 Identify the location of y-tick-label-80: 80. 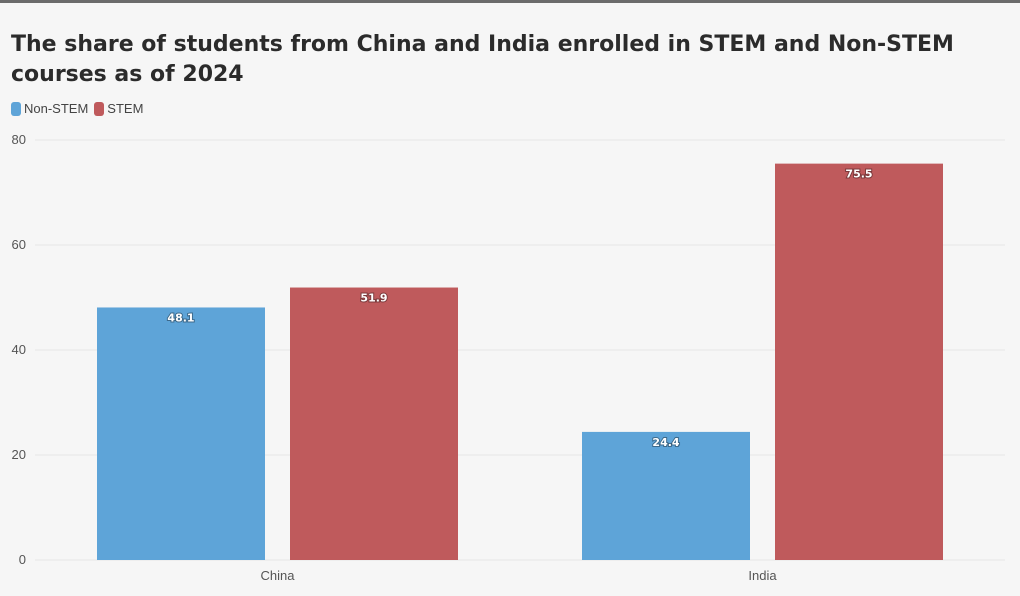
(19, 139).